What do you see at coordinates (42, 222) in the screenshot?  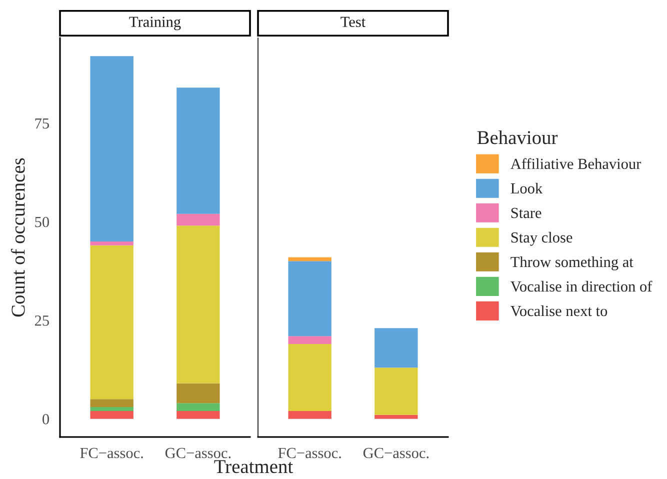 I see `y-tick-label: 50` at bounding box center [42, 222].